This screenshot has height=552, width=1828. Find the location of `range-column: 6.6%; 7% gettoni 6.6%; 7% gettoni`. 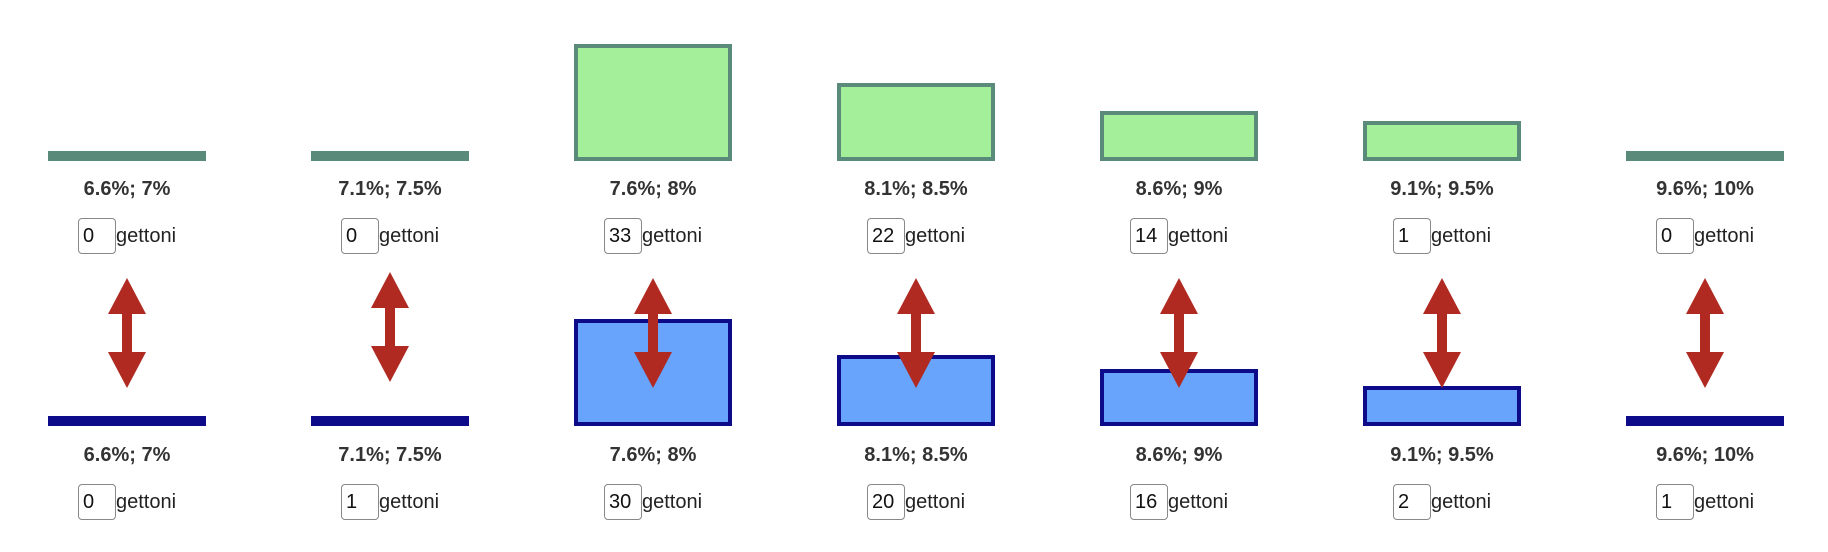

range-column: 6.6%; 7% gettoni 6.6%; 7% gettoni is located at coordinates (127, 276).